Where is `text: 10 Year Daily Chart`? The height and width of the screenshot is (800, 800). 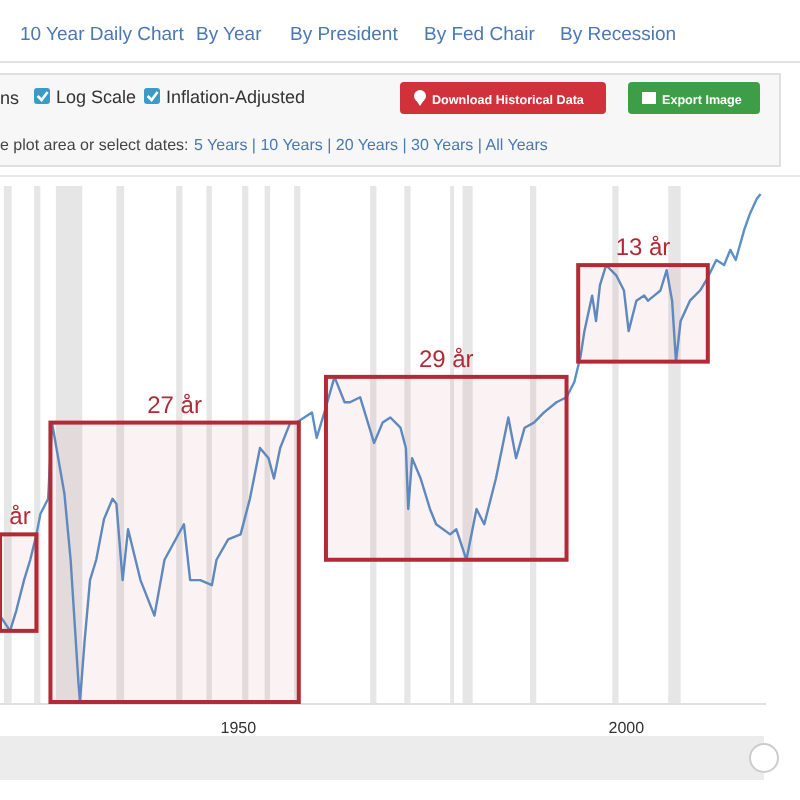 text: 10 Year Daily Chart is located at coordinates (102, 35).